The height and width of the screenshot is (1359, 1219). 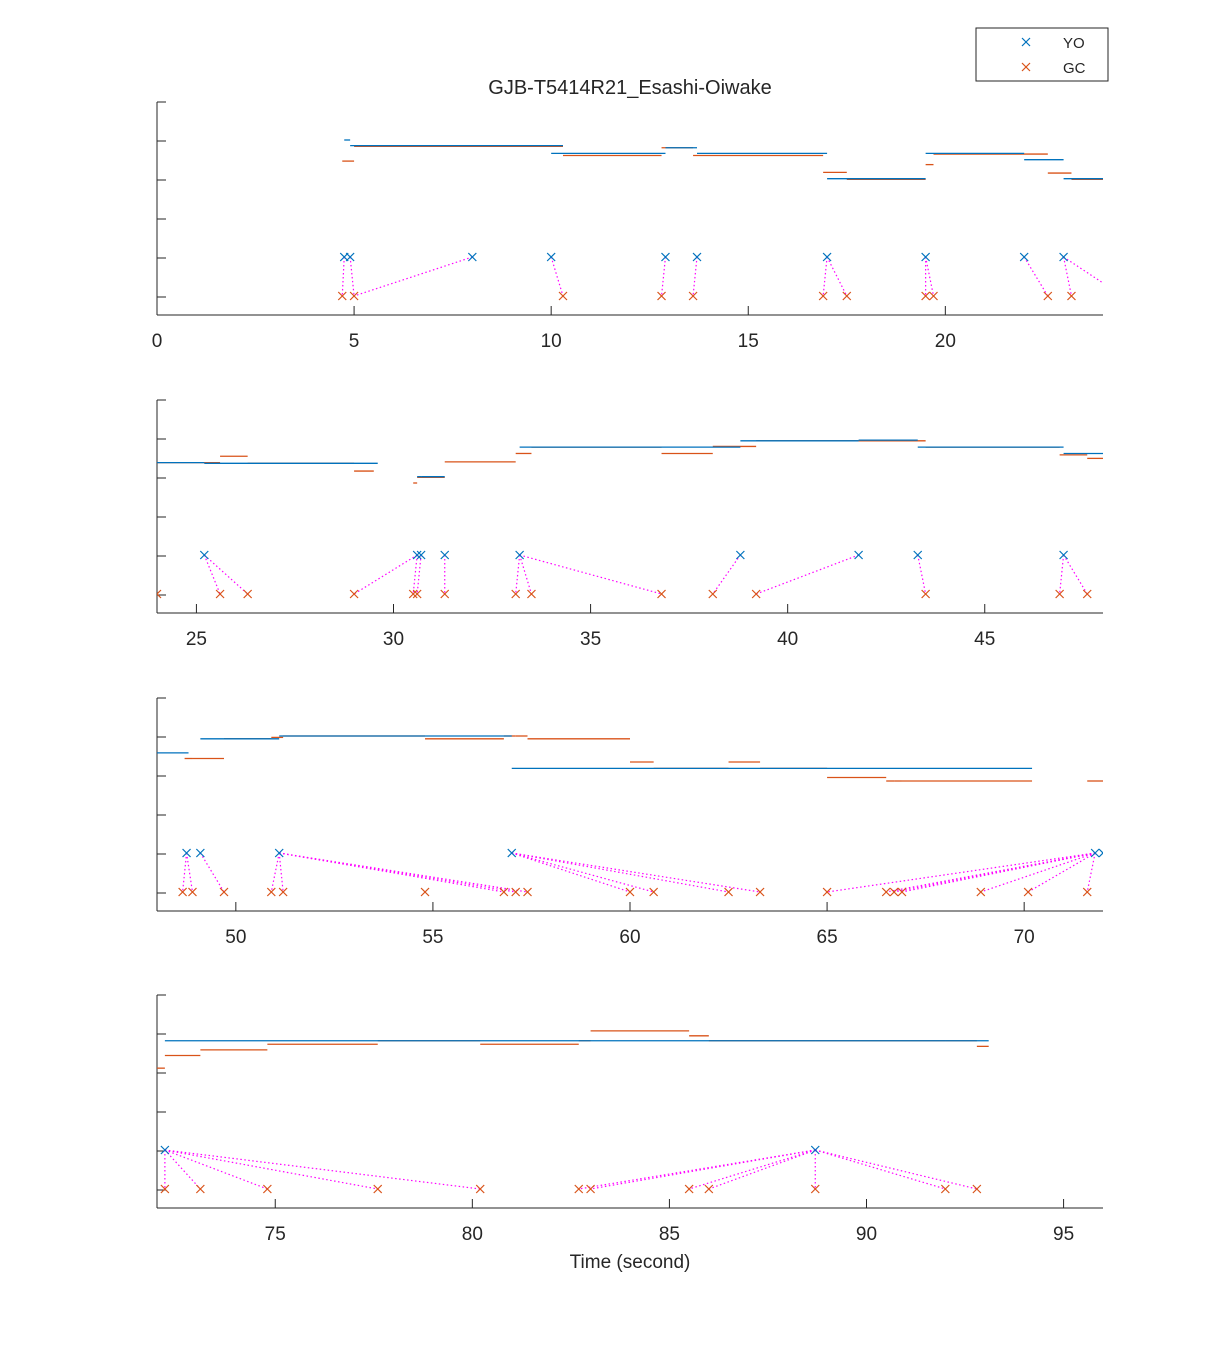 What do you see at coordinates (1024, 937) in the screenshot?
I see `x-tick-label: 70` at bounding box center [1024, 937].